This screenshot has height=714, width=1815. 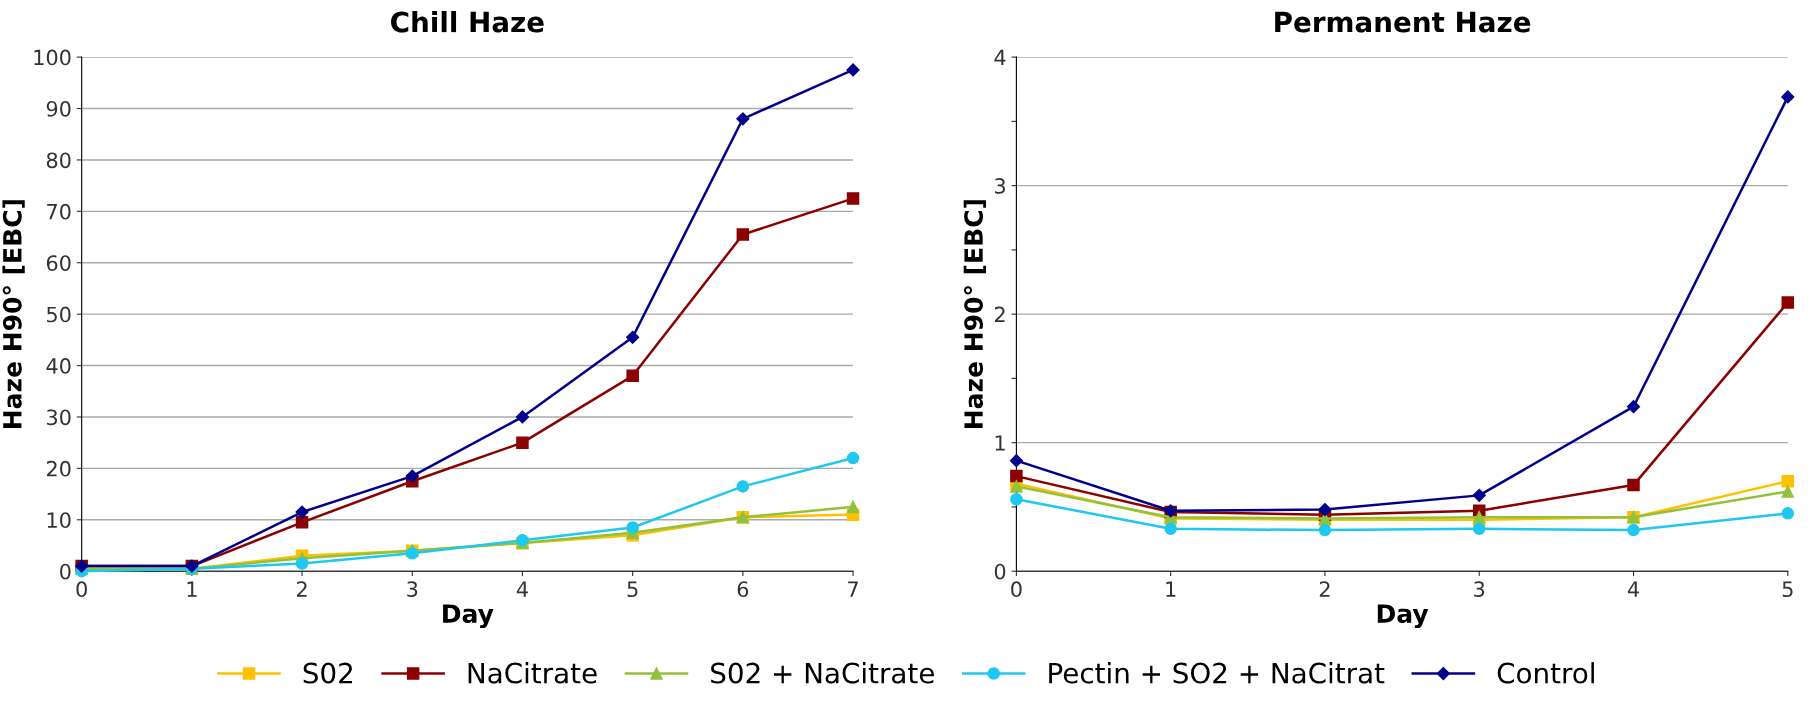 What do you see at coordinates (59, 314) in the screenshot?
I see `y-tick-label: 50` at bounding box center [59, 314].